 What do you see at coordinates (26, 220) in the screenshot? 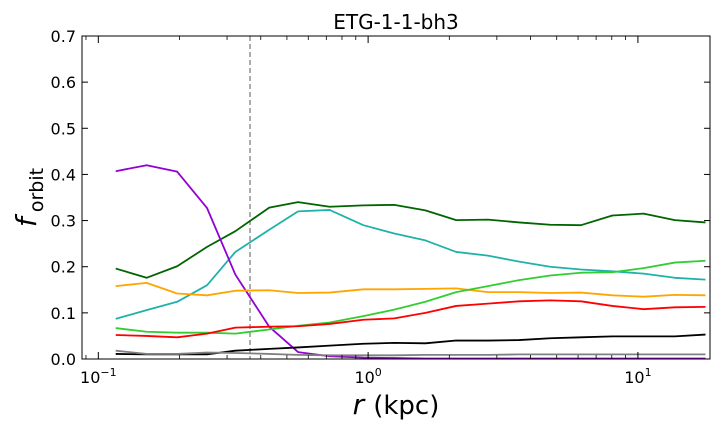
I see `y-axis-var: f` at bounding box center [26, 220].